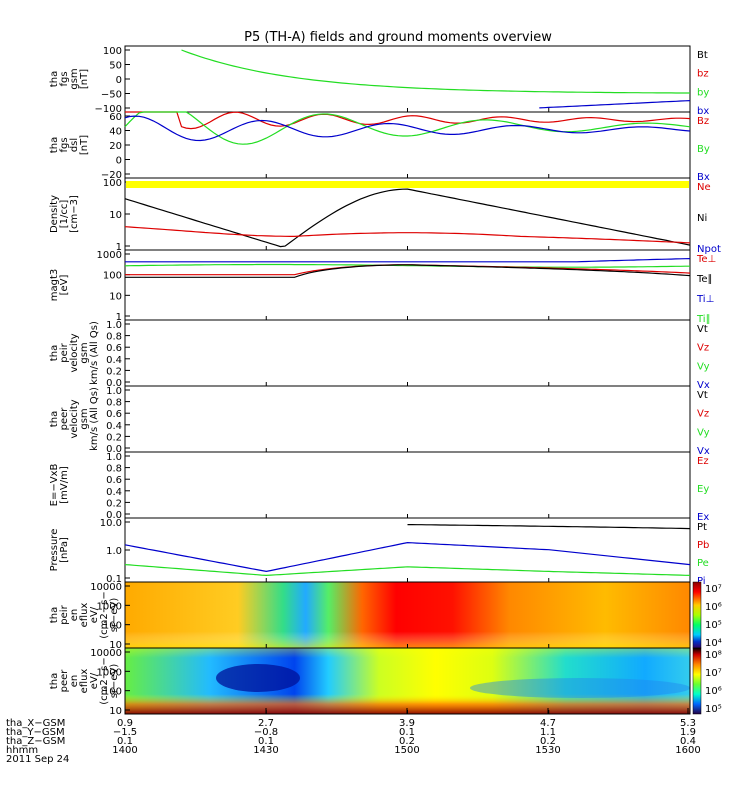 The height and width of the screenshot is (800, 750). What do you see at coordinates (54, 214) in the screenshot?
I see `y-axis-label-line: Density` at bounding box center [54, 214].